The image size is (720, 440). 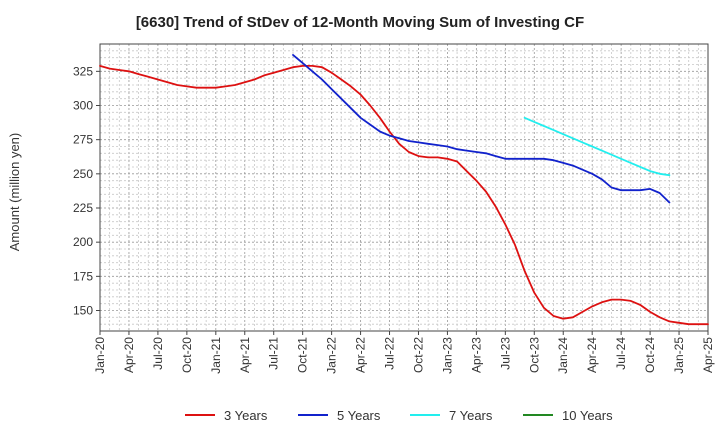 What do you see at coordinates (418, 355) in the screenshot?
I see `x-tick-label: Oct-22` at bounding box center [418, 355].